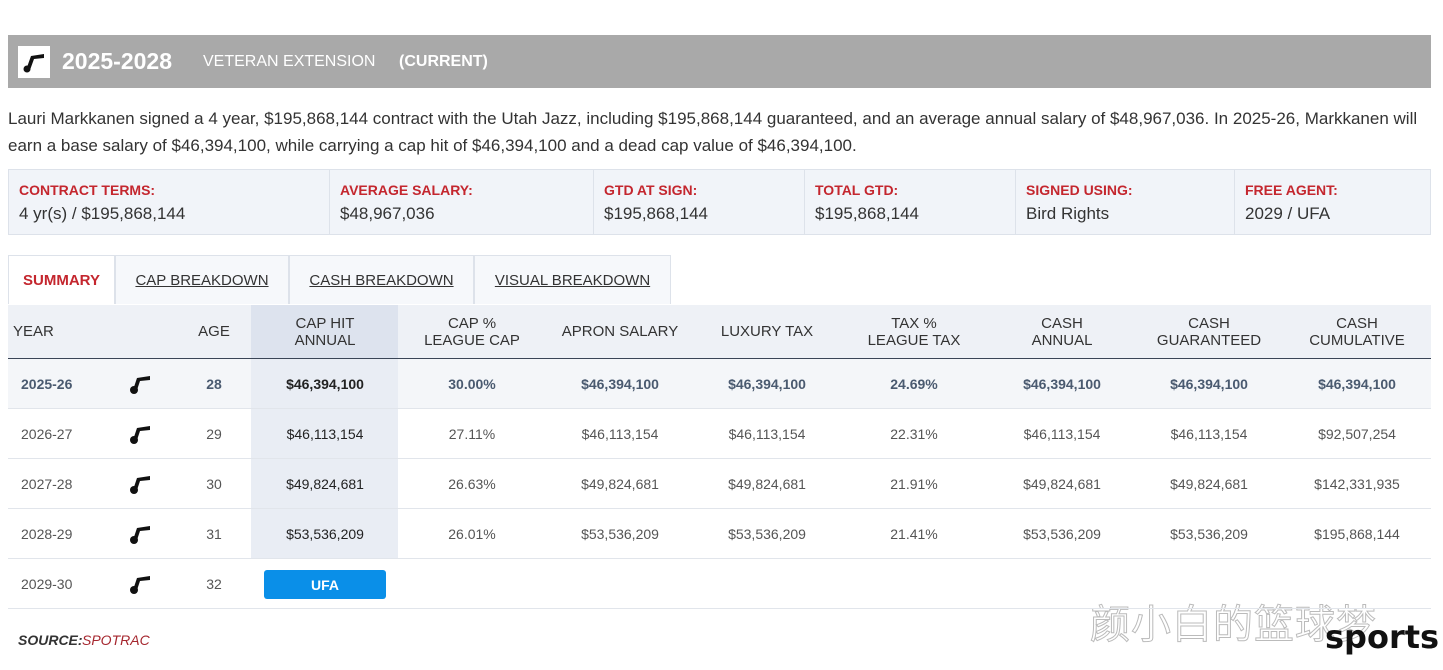 Image resolution: width=1443 pixels, height=670 pixels. What do you see at coordinates (1291, 190) in the screenshot?
I see `term-label: FREE AGENT:` at bounding box center [1291, 190].